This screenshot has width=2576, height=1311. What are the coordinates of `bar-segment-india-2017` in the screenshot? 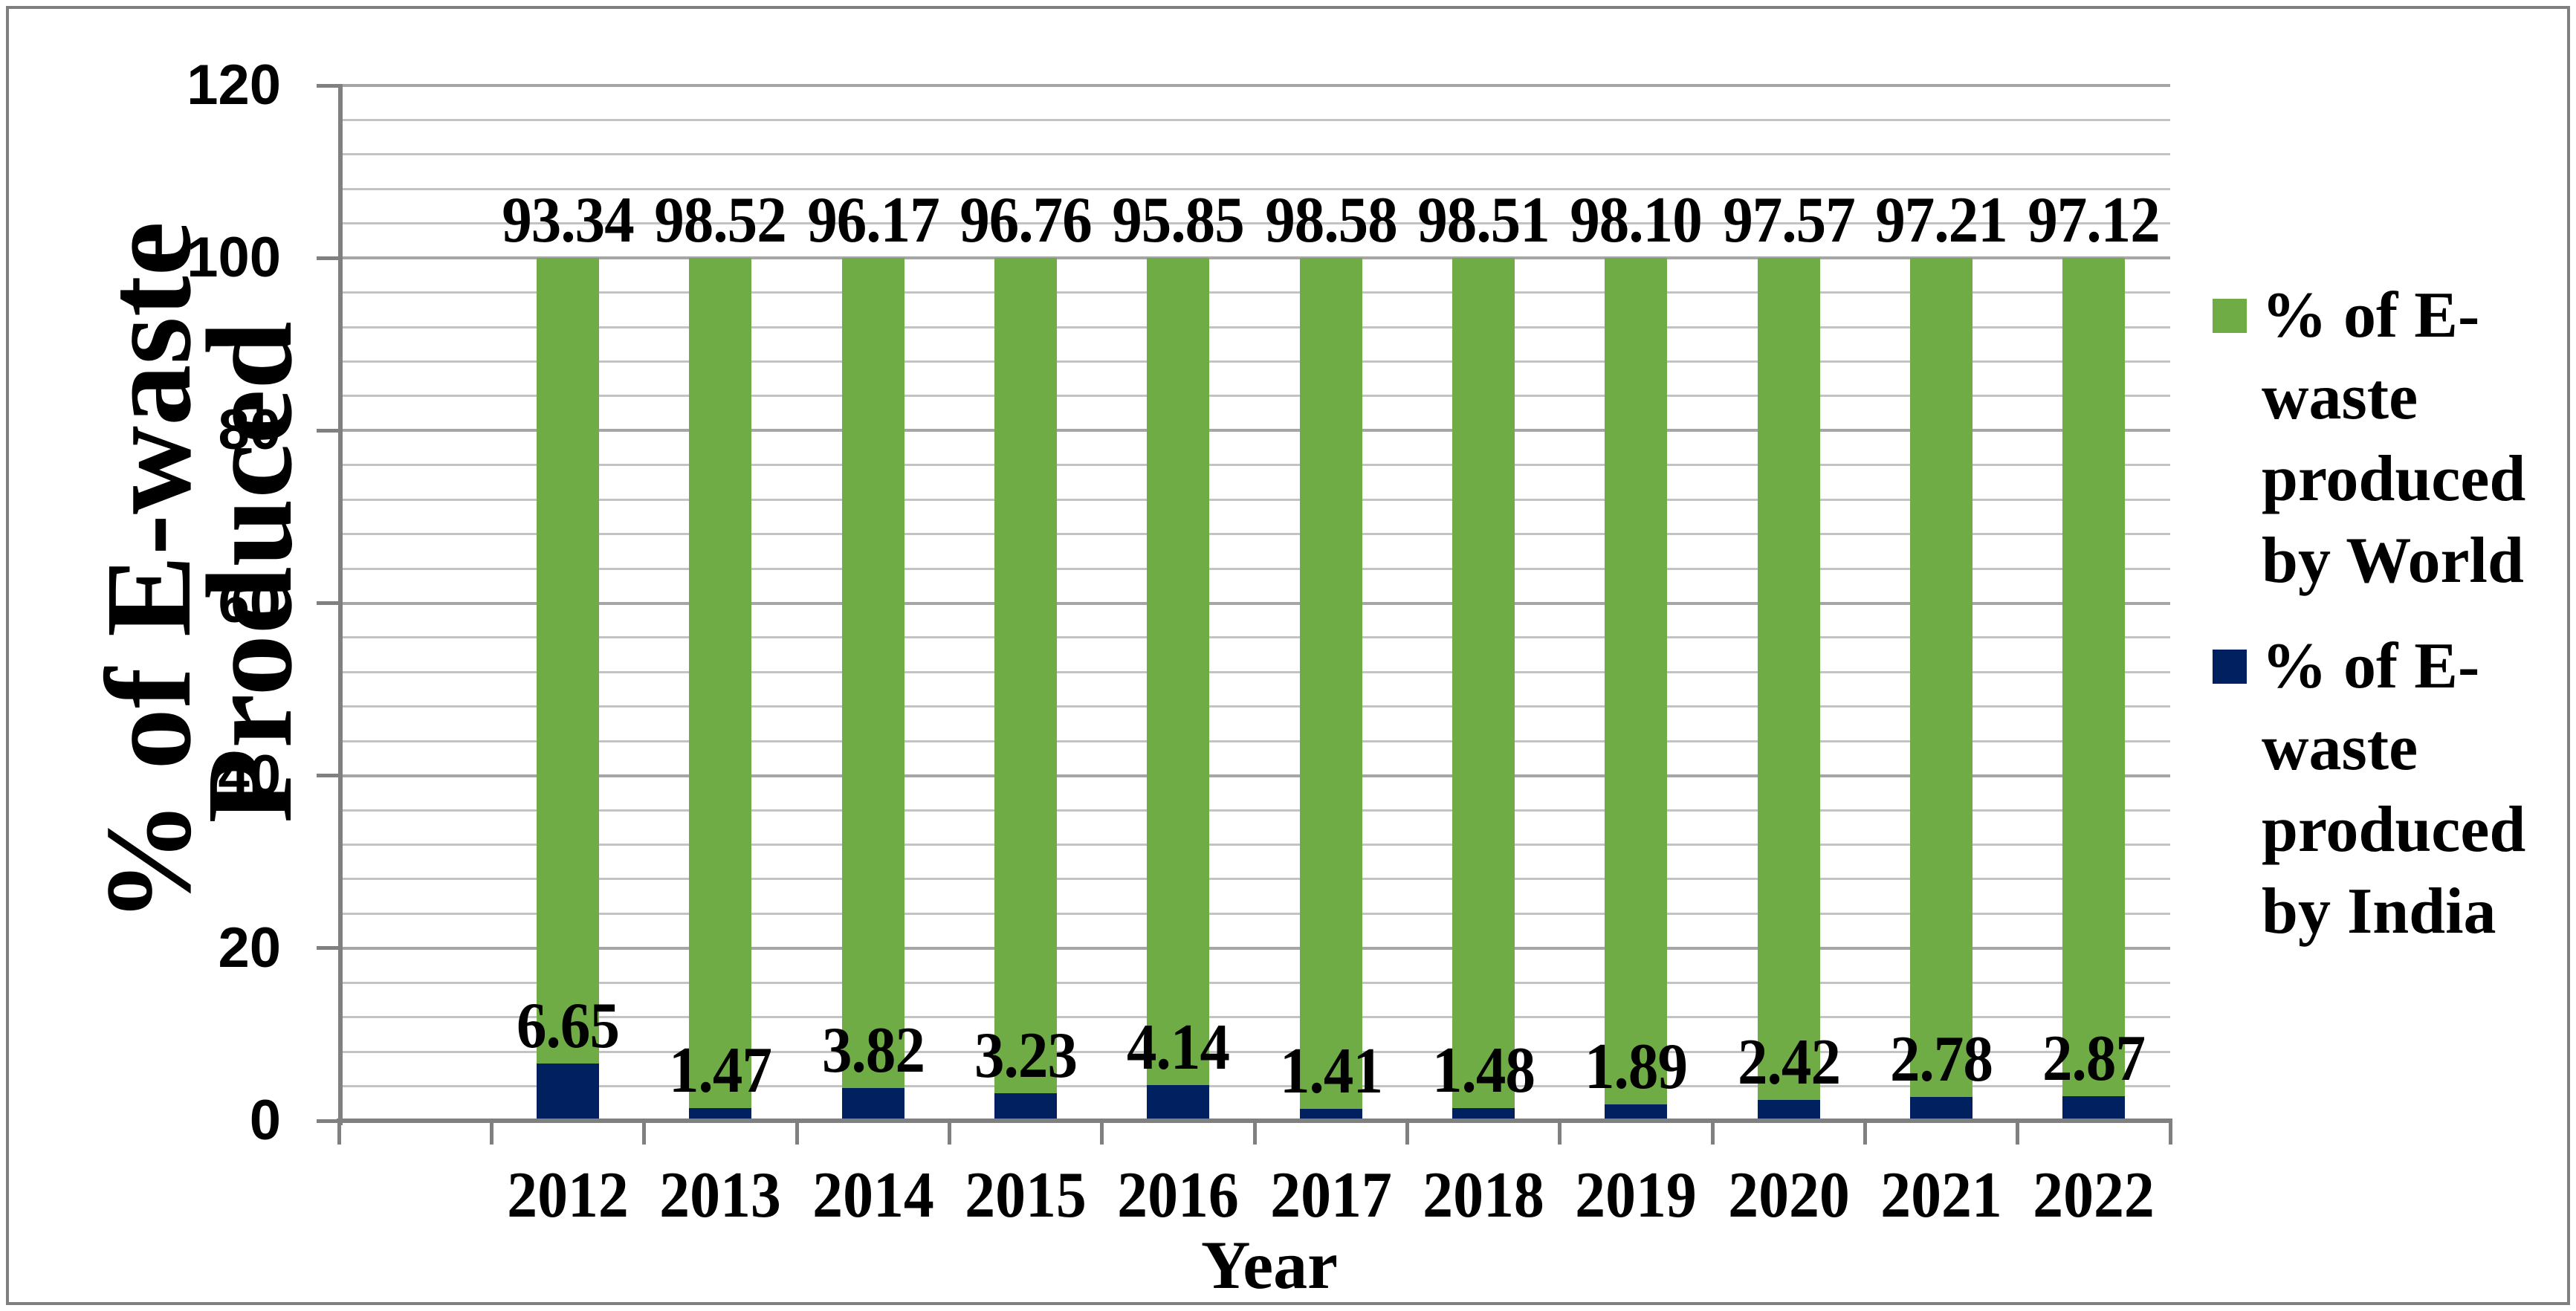 It's located at (1330, 1114).